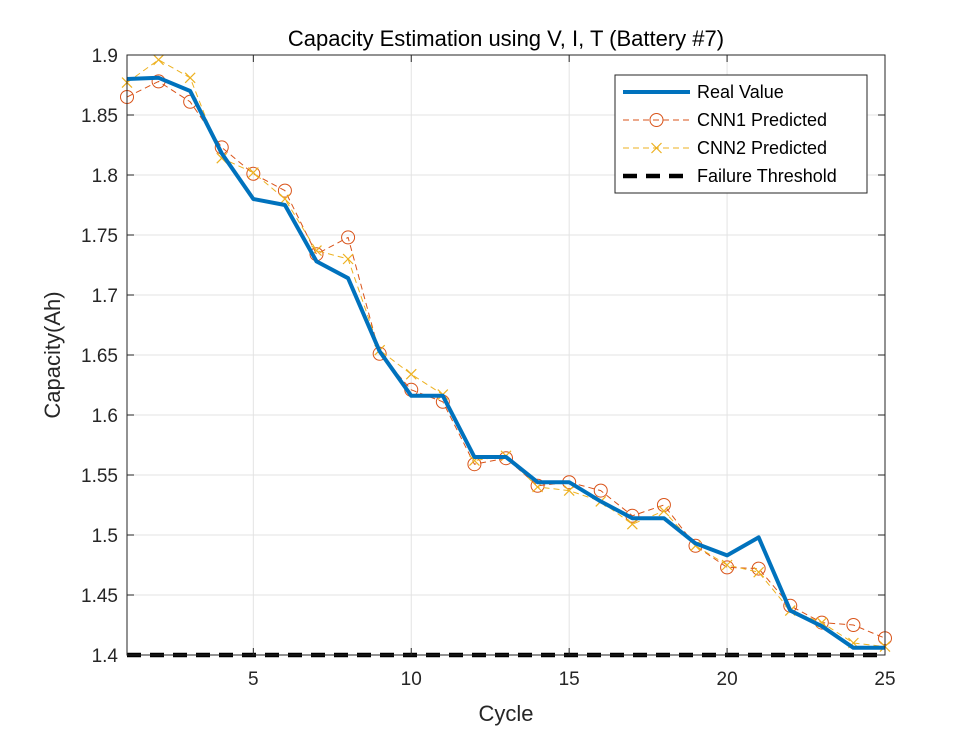 This screenshot has height=735, width=980. What do you see at coordinates (99, 356) in the screenshot?
I see `y-tick-label: 1.65` at bounding box center [99, 356].